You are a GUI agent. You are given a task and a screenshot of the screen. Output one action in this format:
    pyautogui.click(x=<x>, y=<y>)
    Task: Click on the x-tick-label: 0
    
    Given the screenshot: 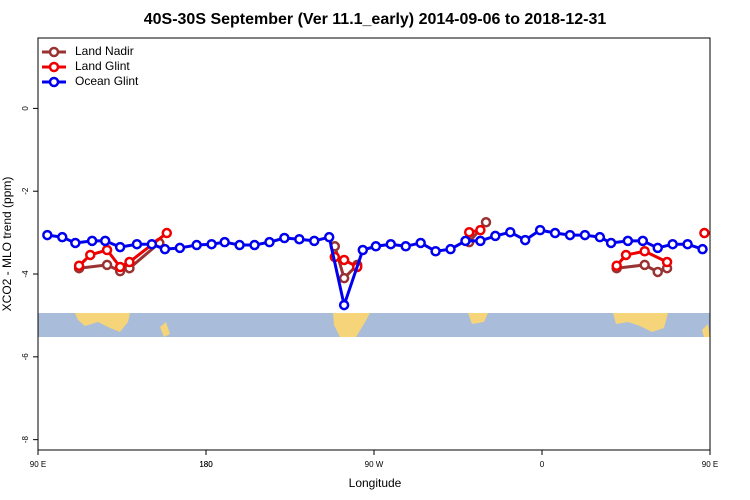 What is the action you would take?
    pyautogui.click(x=542, y=464)
    